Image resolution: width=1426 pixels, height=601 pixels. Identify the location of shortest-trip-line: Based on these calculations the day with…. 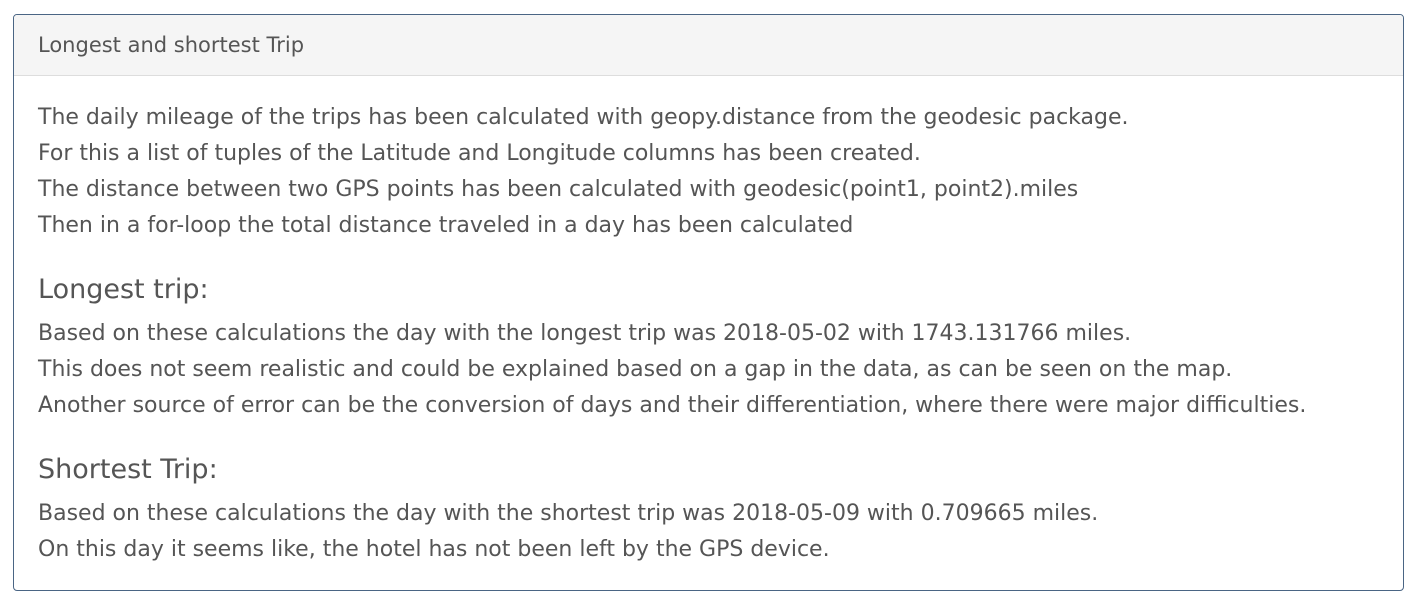
(568, 513).